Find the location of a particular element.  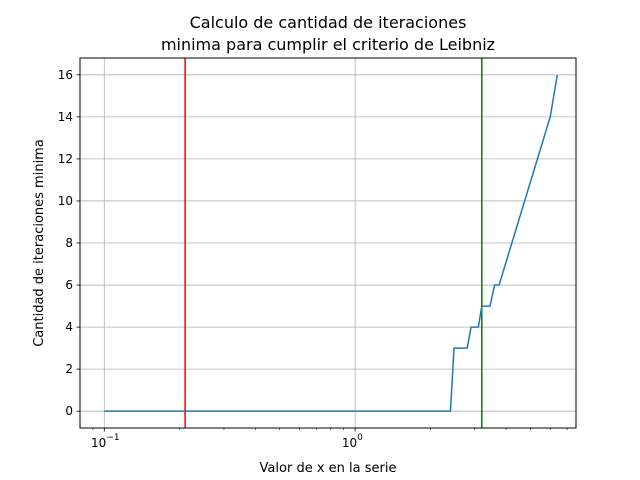

y-tick-label: 14 is located at coordinates (65, 117).